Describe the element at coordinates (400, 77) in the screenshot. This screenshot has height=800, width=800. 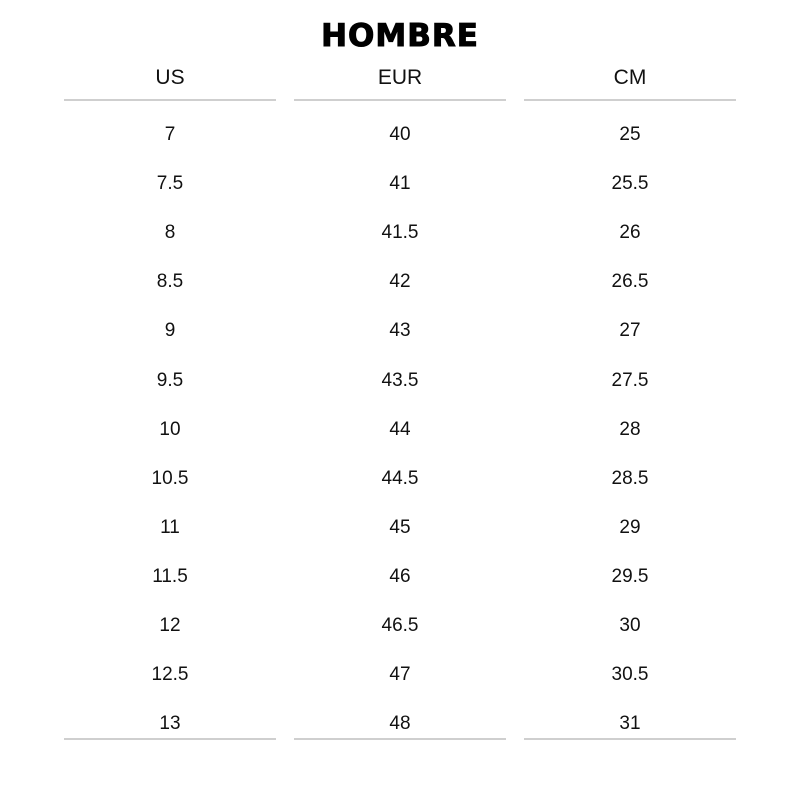
I see `column-header: EUR` at that location.